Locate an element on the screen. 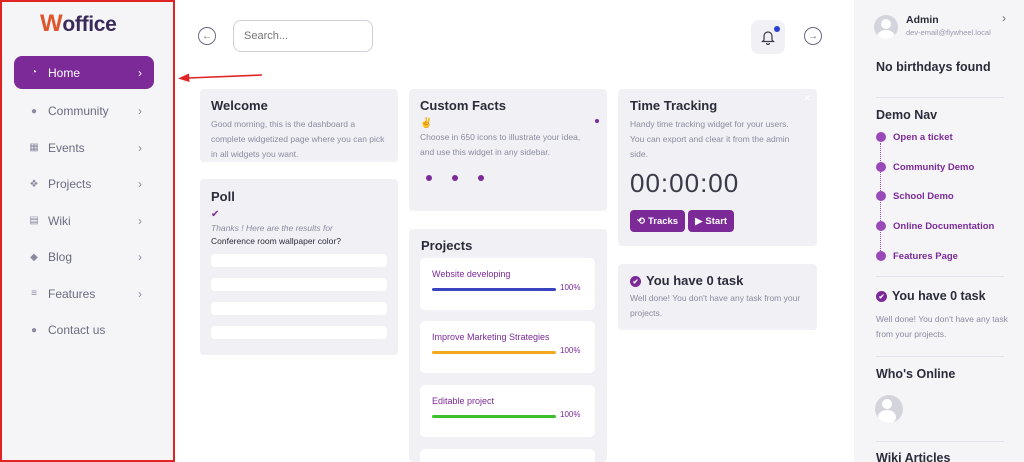  project-name: Website developing is located at coordinates (471, 274).